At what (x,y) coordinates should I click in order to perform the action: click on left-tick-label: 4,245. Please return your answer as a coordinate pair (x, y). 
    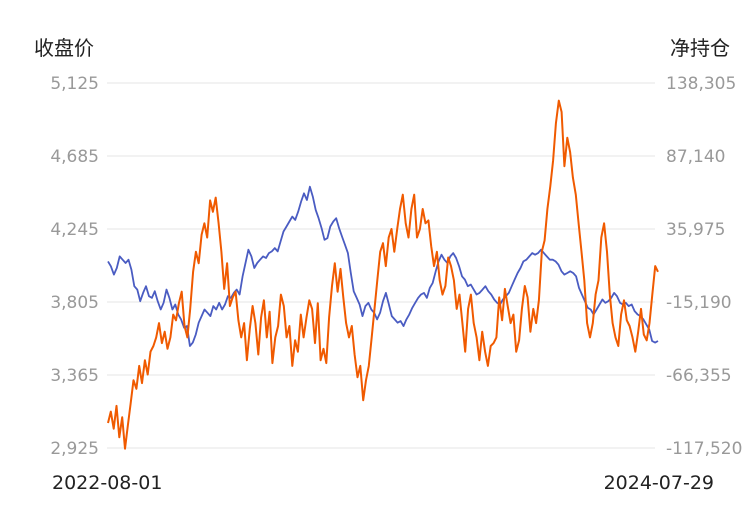
    Looking at the image, I should click on (74, 230).